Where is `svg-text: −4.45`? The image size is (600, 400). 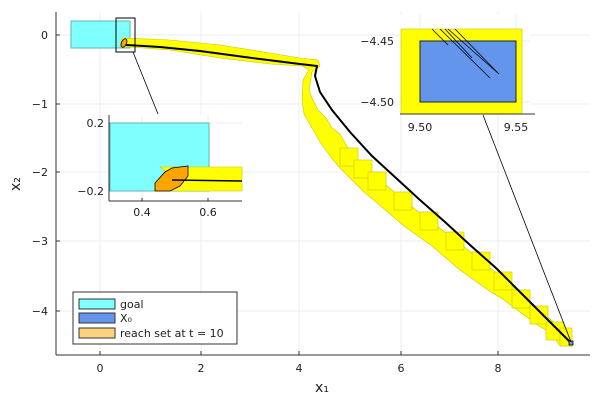 svg-text: −4.45 is located at coordinates (377, 41).